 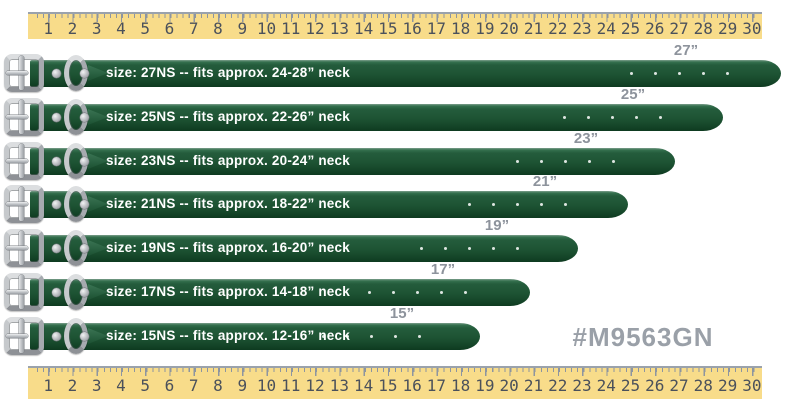 I want to click on ruler-number: 1, so click(x=48, y=385).